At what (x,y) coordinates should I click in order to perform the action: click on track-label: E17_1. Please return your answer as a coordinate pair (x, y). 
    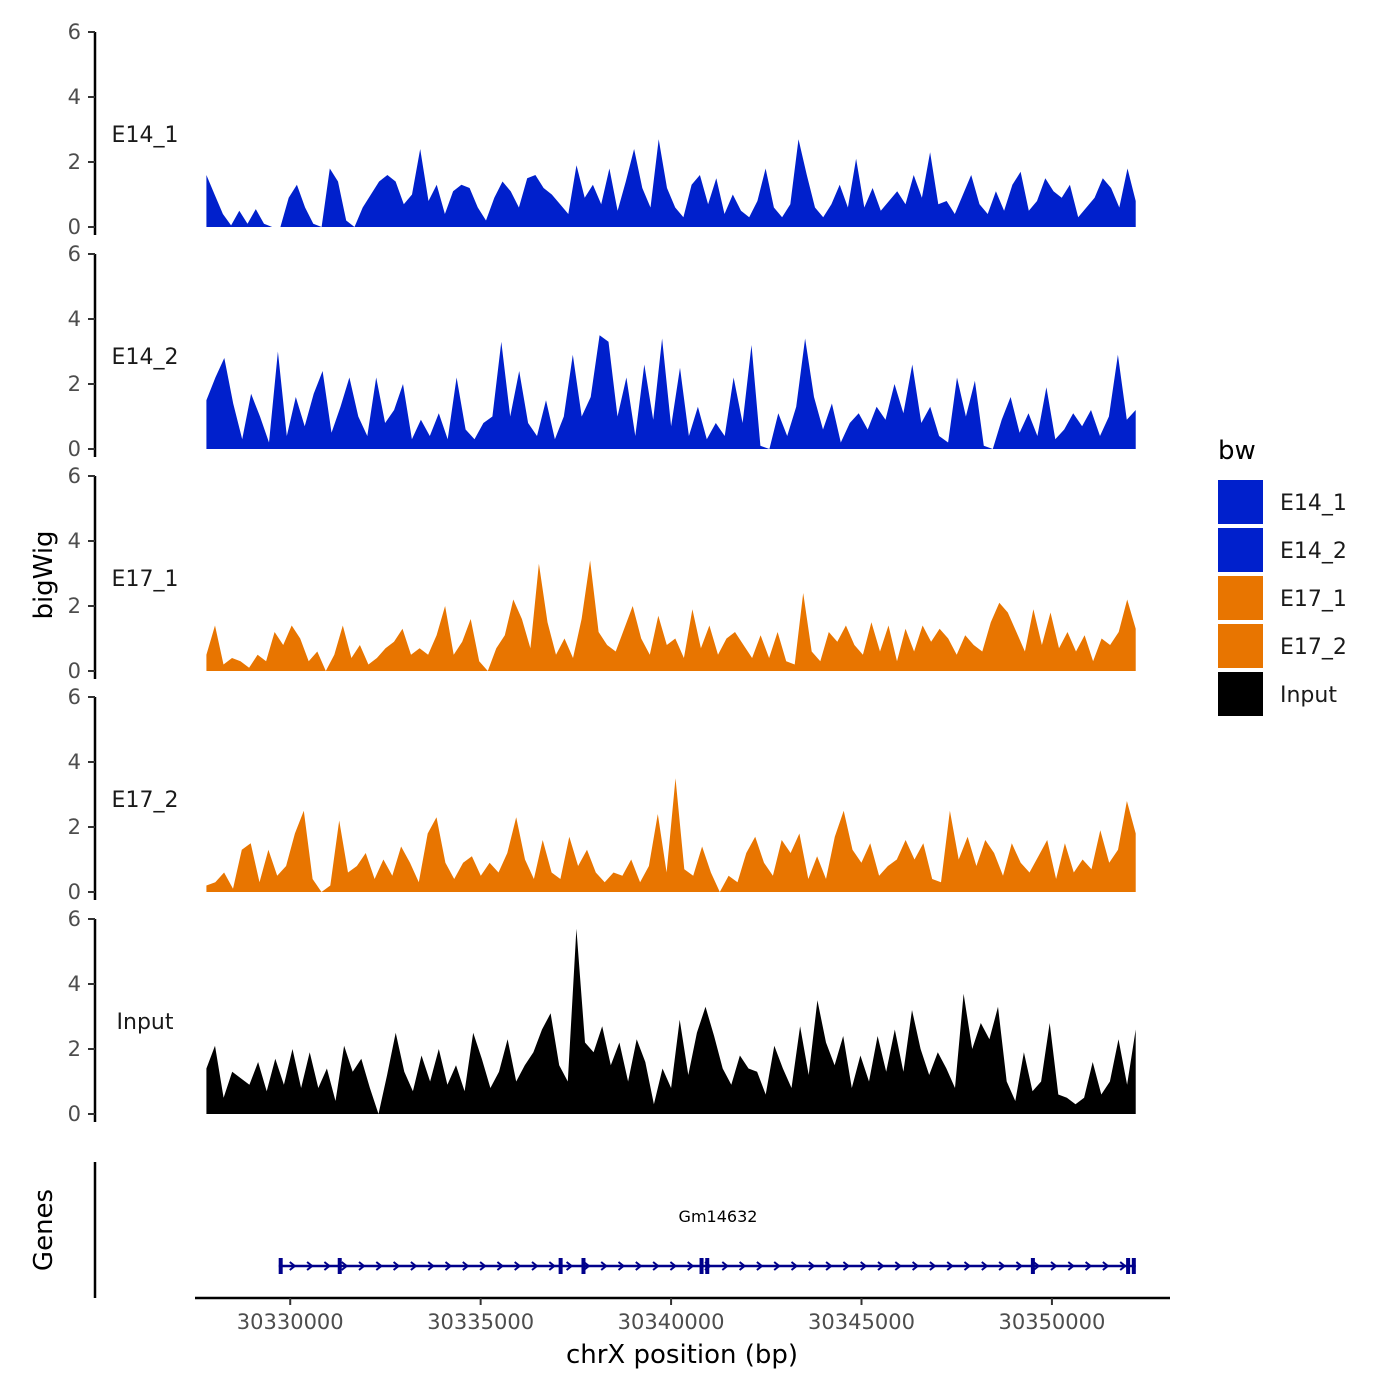
    Looking at the image, I should click on (145, 579).